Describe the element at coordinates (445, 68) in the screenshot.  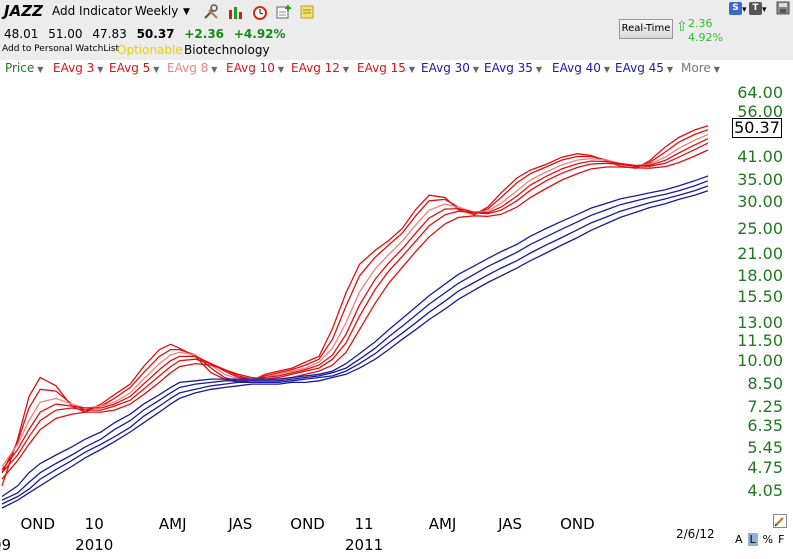
I see `legend-label: EAvg 30` at that location.